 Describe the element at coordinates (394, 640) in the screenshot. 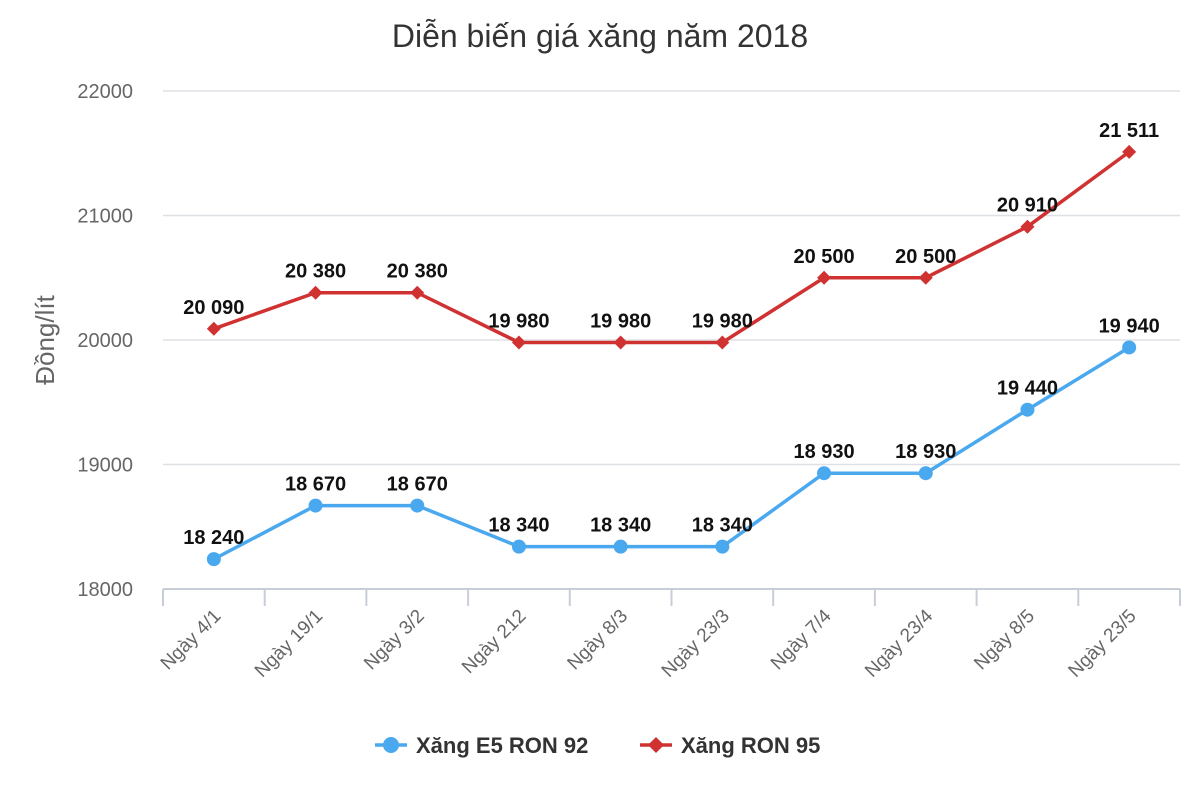

I see `x-tick-label: Ngày 3/2` at that location.